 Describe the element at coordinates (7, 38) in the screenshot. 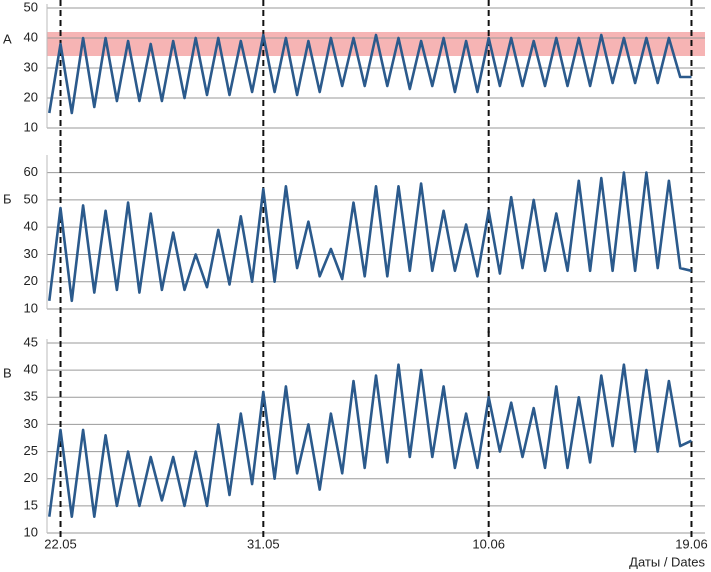

I see `panel-label: А` at that location.